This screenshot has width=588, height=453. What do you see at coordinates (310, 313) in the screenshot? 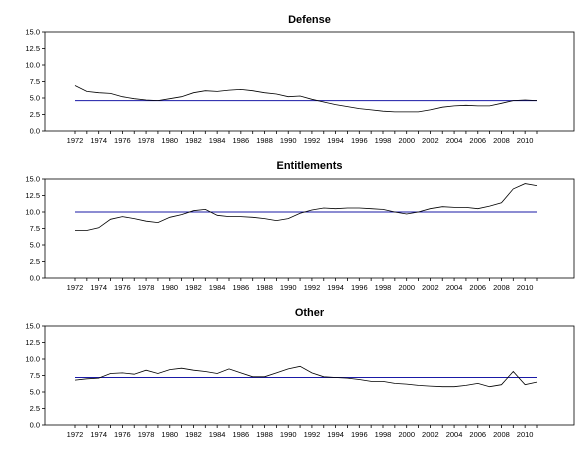
I see `chart-title: Other` at bounding box center [310, 313].